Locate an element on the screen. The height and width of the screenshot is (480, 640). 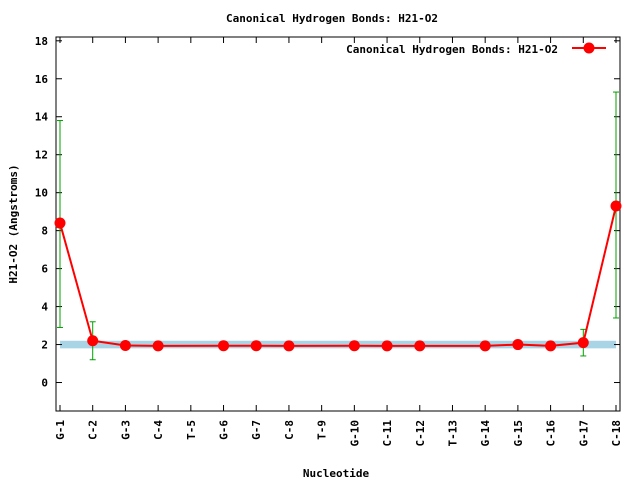
y-tick-label: 14 is located at coordinates (42, 117).